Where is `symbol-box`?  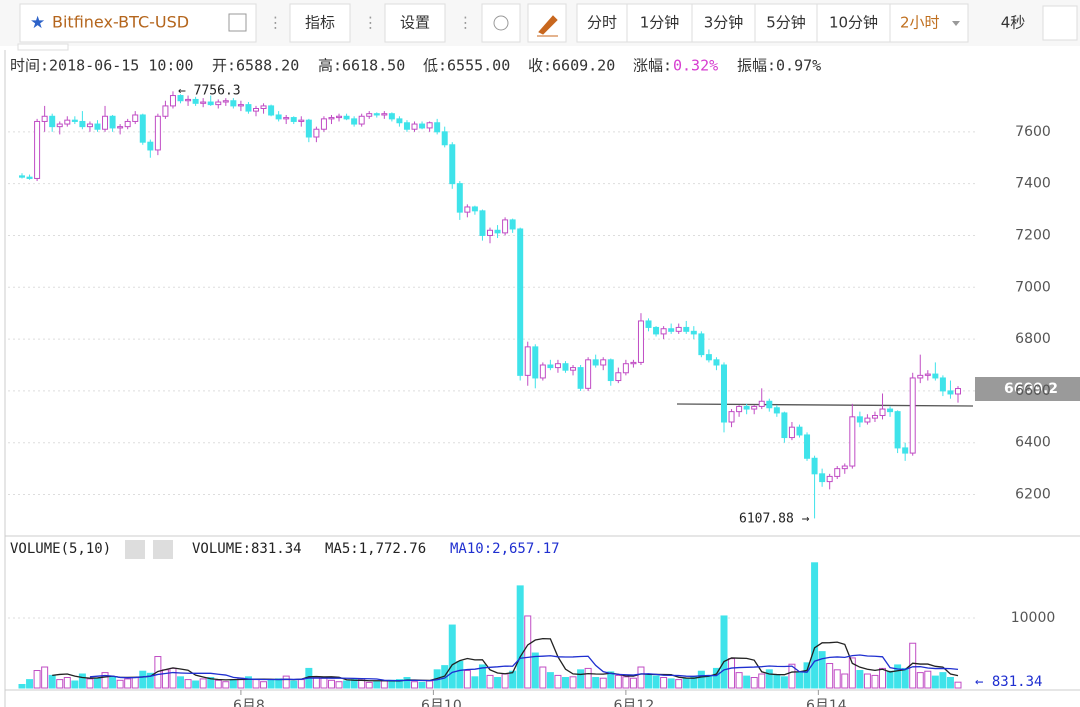 symbol-box is located at coordinates (138, 23).